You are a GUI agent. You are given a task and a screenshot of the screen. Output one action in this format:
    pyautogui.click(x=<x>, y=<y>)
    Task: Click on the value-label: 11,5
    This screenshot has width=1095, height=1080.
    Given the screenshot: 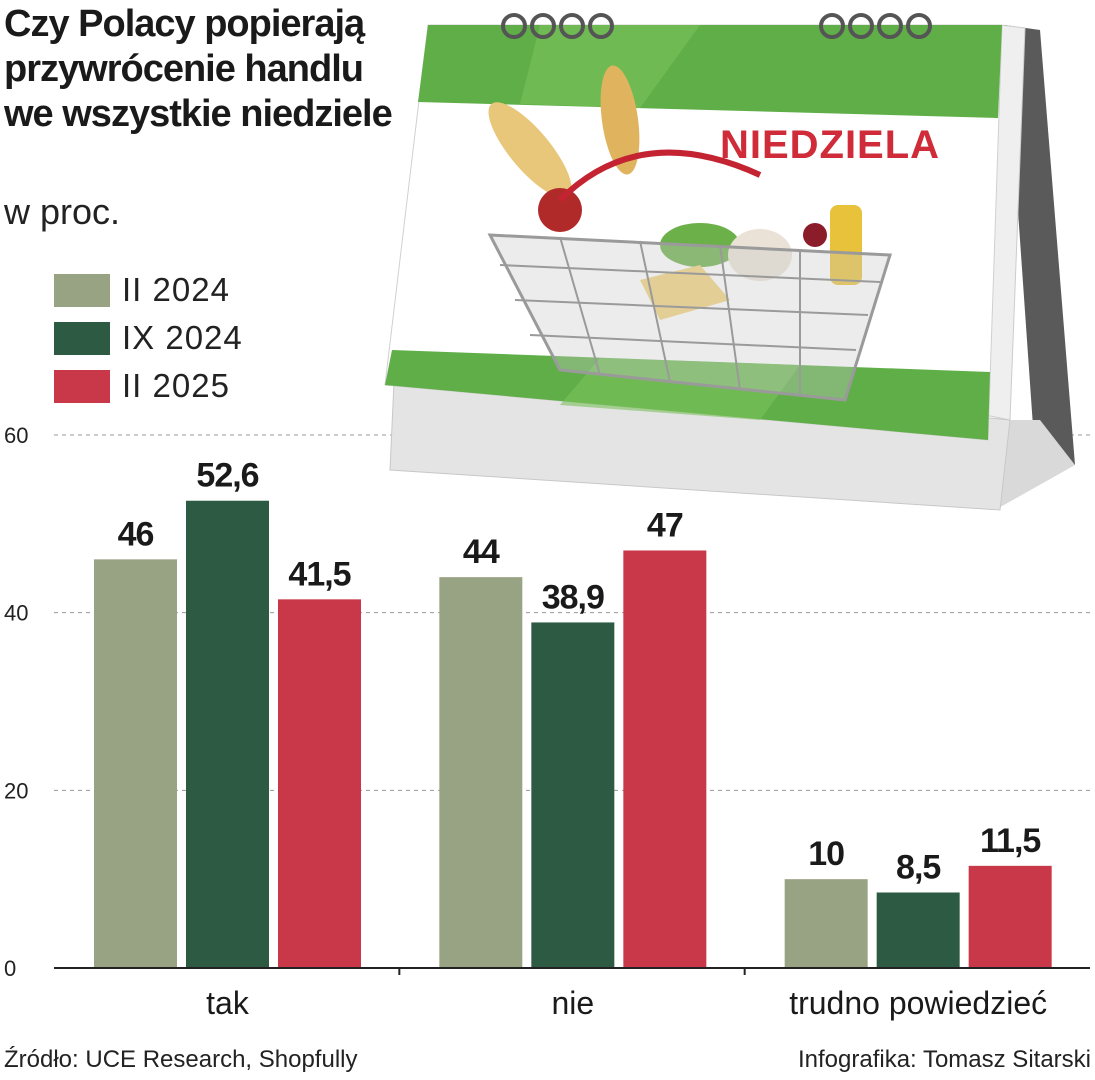 What is the action you would take?
    pyautogui.click(x=1010, y=841)
    